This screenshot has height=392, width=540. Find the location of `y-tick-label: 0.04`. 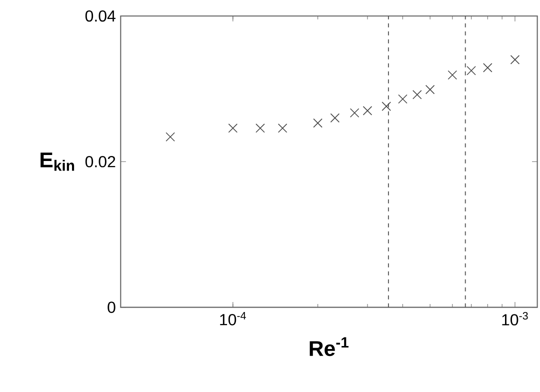

y-tick-label: 0.04 is located at coordinates (100, 16).